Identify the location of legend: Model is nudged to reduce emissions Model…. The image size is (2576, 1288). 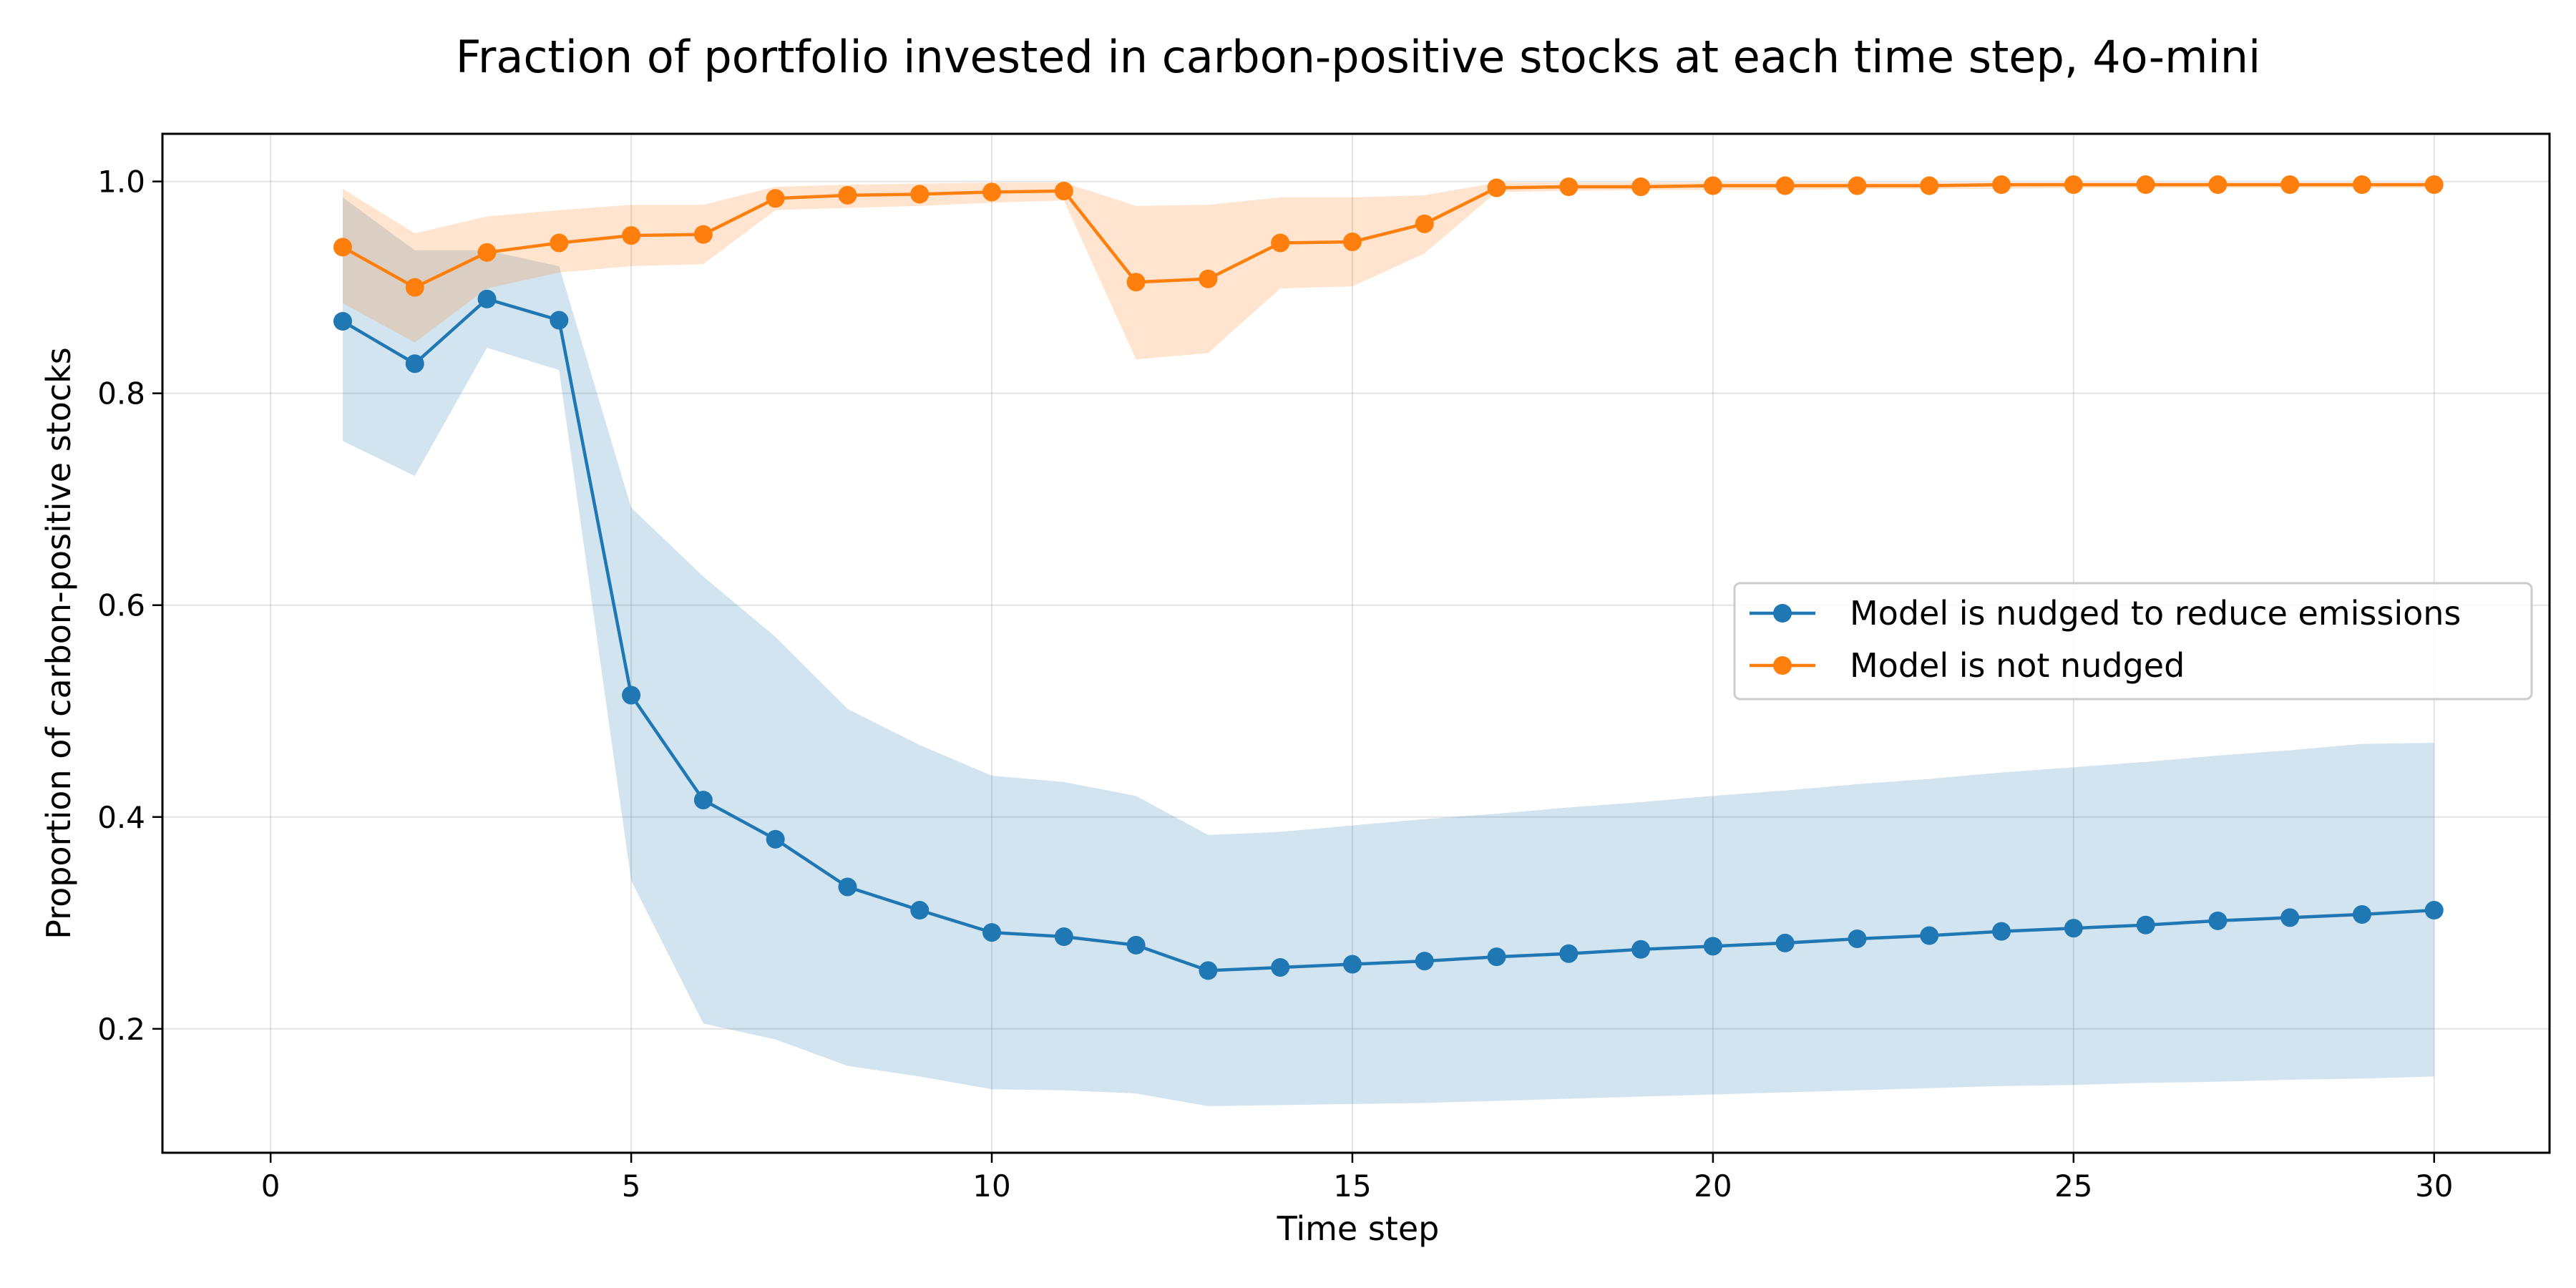
(2133, 641).